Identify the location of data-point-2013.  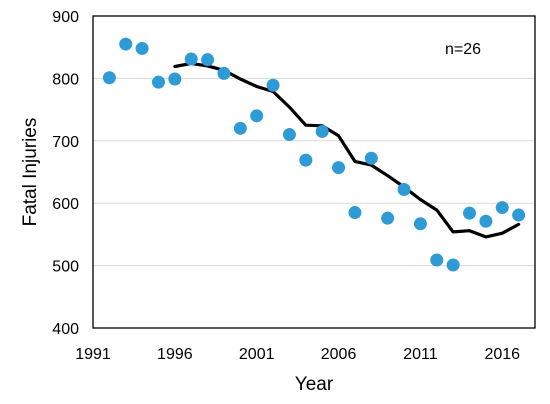
(453, 265).